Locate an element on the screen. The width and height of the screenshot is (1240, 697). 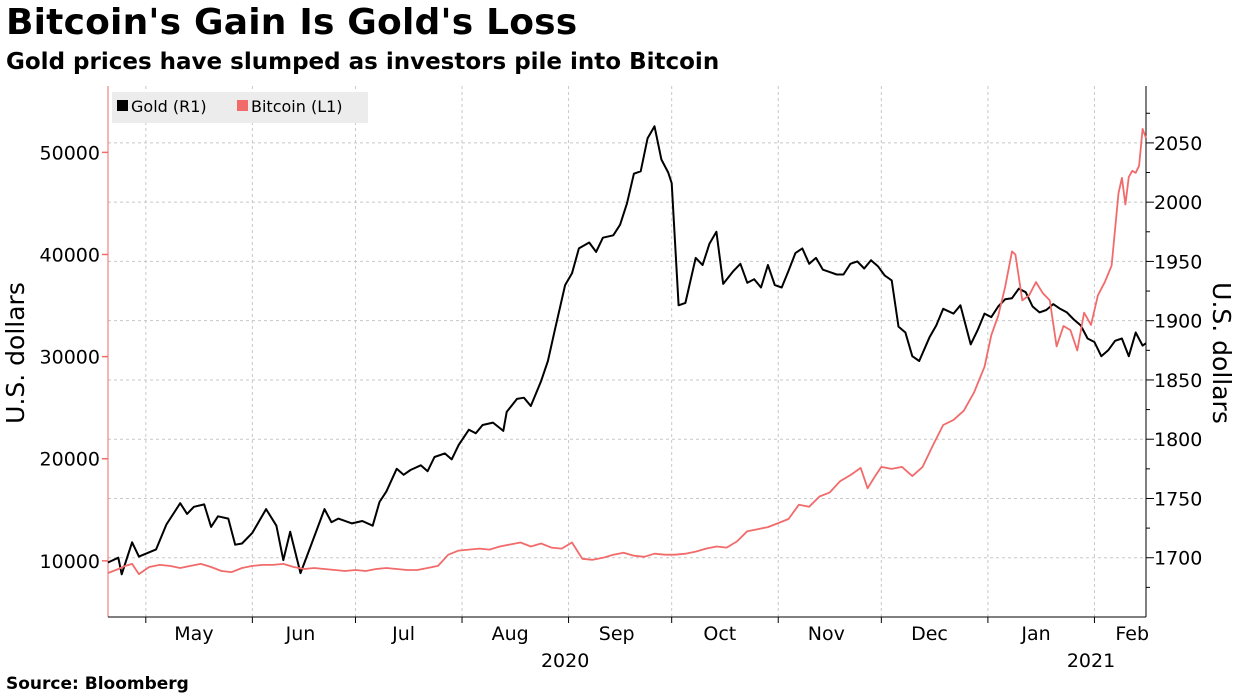
x-tick-label: Nov is located at coordinates (826, 634).